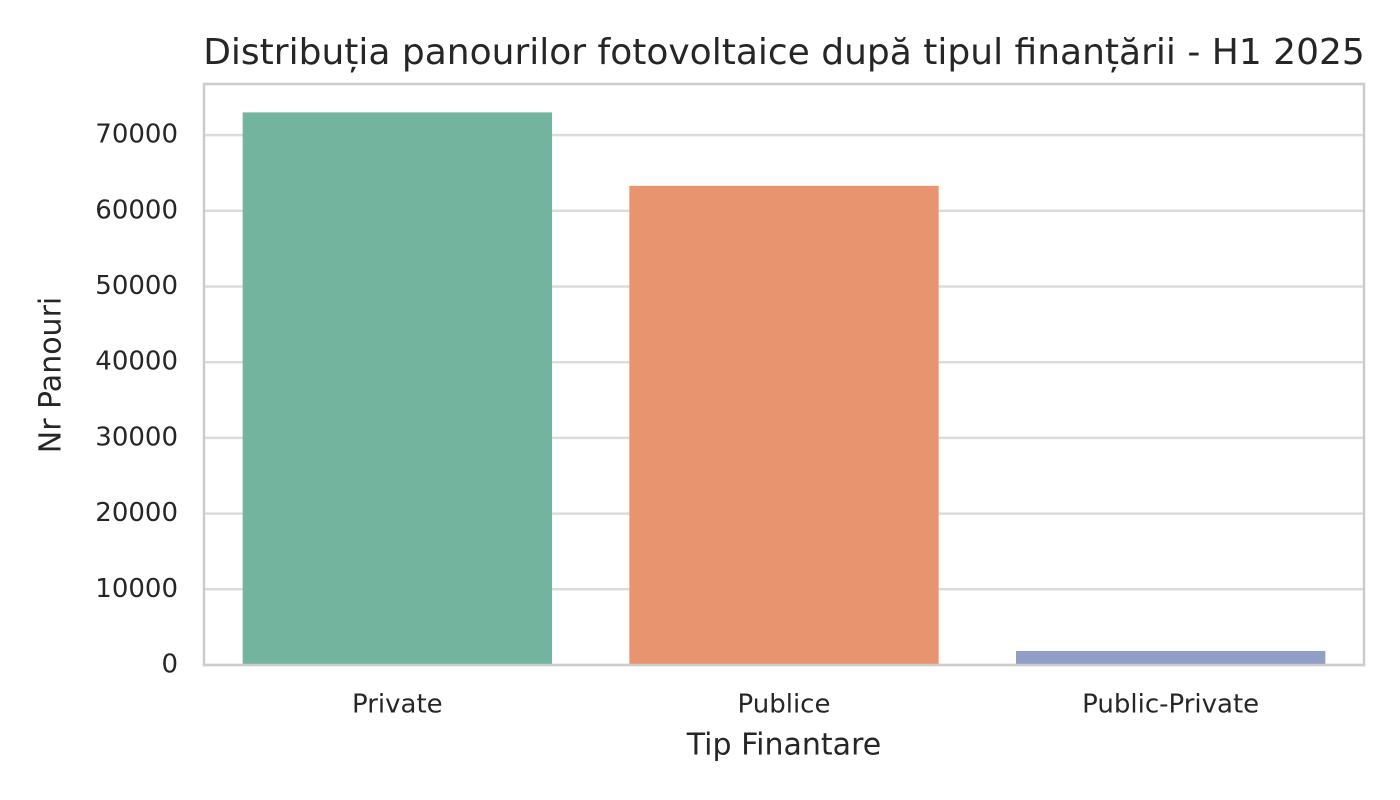 Image resolution: width=1400 pixels, height=800 pixels. What do you see at coordinates (136, 135) in the screenshot?
I see `y-tick-label: 70000` at bounding box center [136, 135].